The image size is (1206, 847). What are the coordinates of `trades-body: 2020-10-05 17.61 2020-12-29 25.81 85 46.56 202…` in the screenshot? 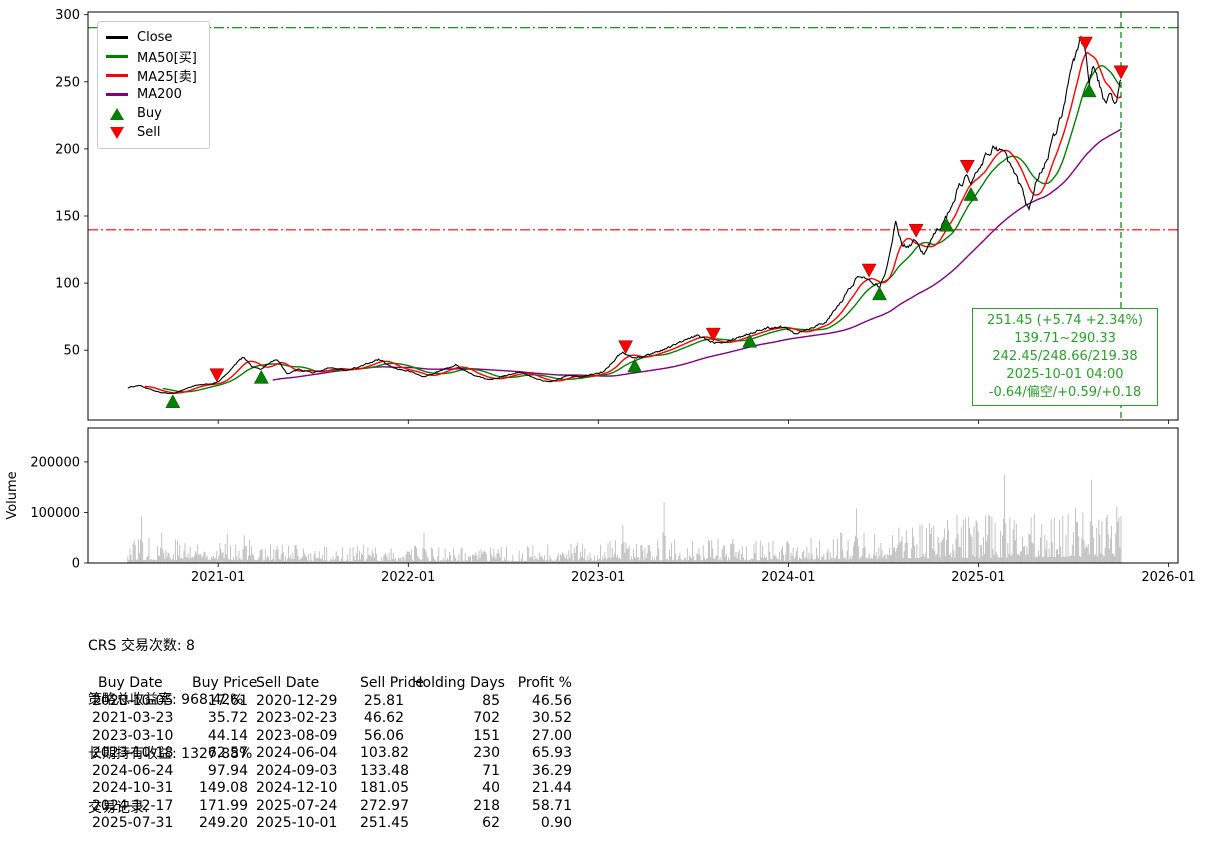 It's located at (330, 763).